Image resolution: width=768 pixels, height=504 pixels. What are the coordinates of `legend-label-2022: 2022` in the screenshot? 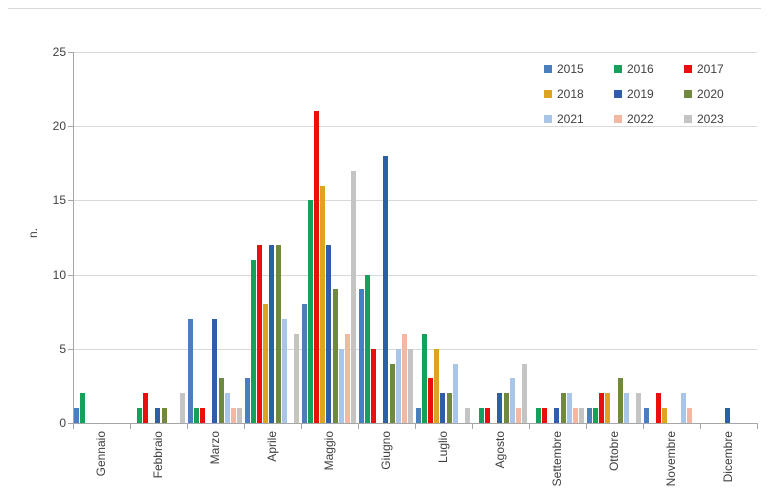 It's located at (640, 118).